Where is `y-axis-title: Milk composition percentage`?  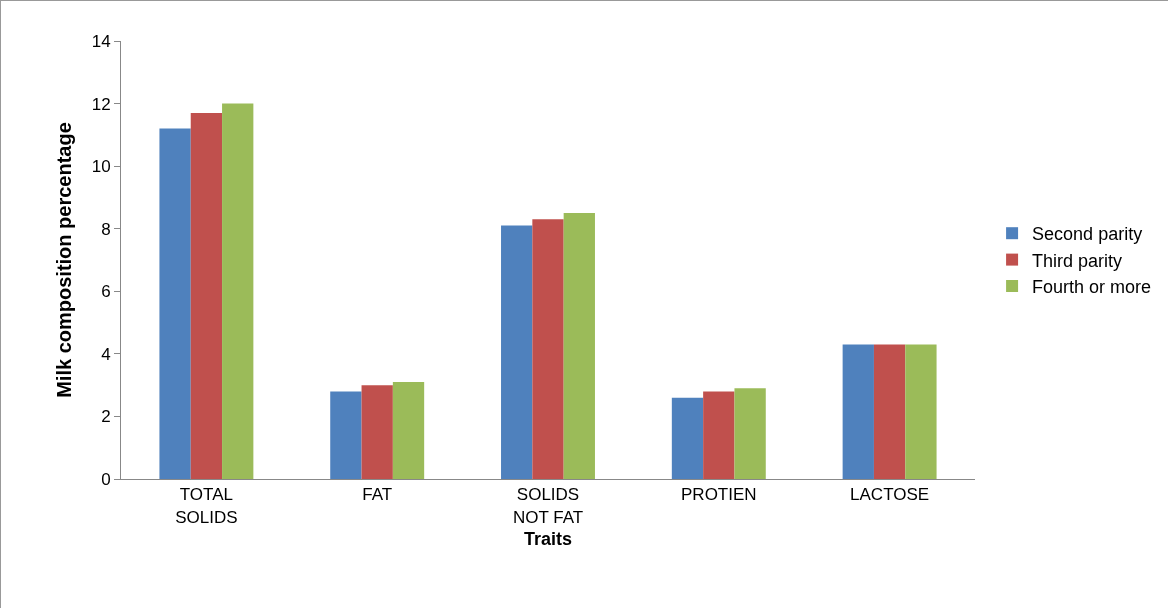 y-axis-title: Milk composition percentage is located at coordinates (64, 260).